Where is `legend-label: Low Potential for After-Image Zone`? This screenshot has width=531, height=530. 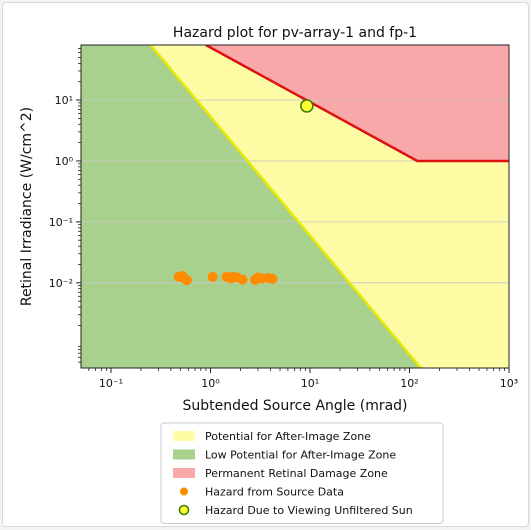 legend-label: Low Potential for After-Image Zone is located at coordinates (300, 455).